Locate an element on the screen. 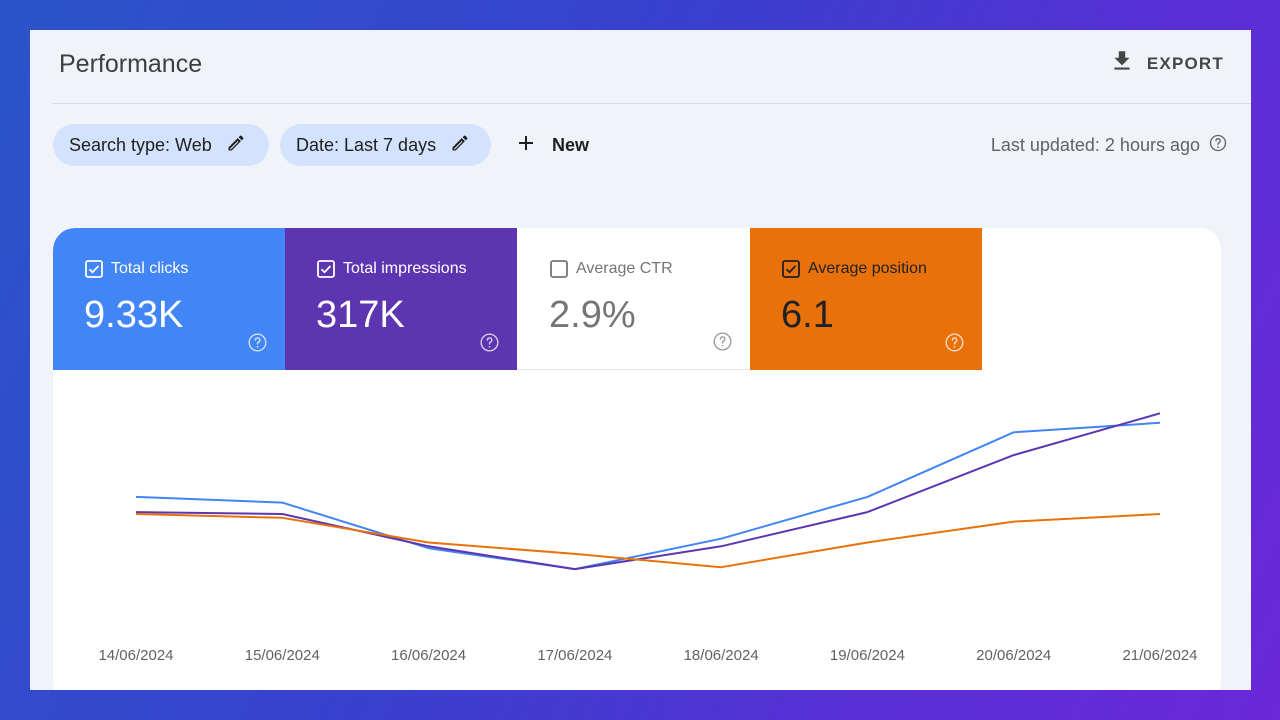  metric-label: Average CTR is located at coordinates (624, 268).